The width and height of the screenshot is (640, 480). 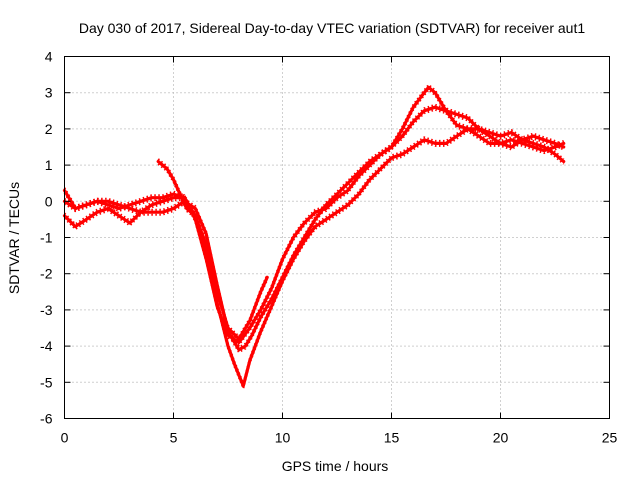 What do you see at coordinates (46, 346) in the screenshot?
I see `y-tick-label: -4` at bounding box center [46, 346].